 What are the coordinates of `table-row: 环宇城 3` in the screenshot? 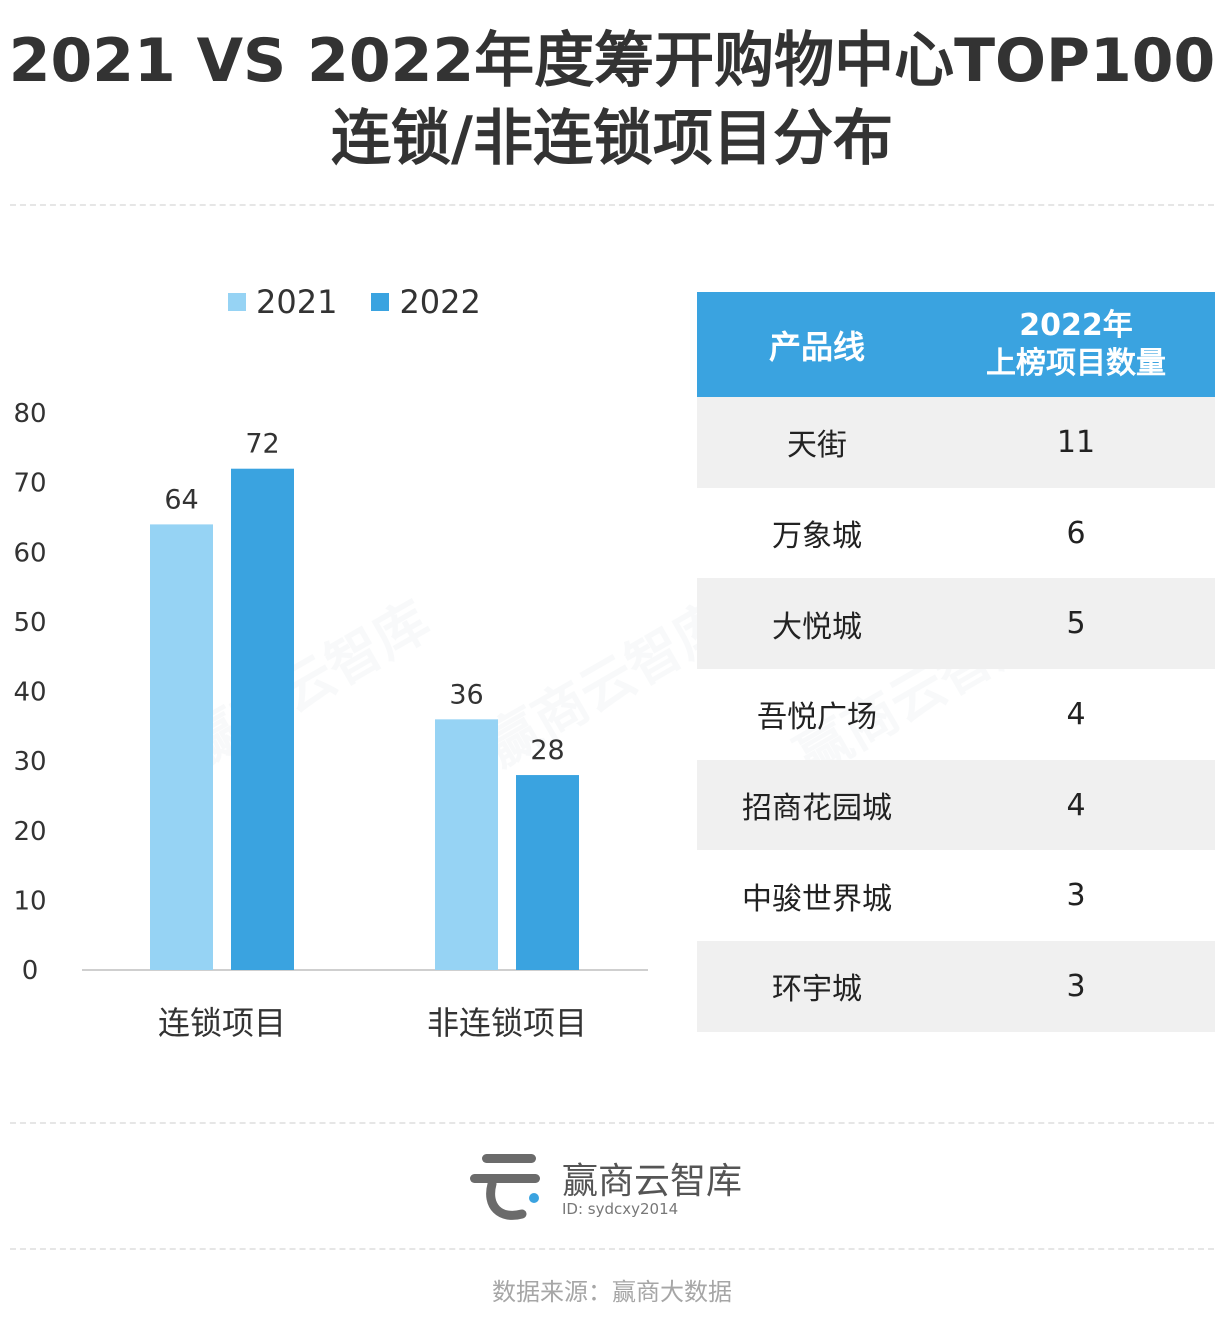 It's located at (956, 986).